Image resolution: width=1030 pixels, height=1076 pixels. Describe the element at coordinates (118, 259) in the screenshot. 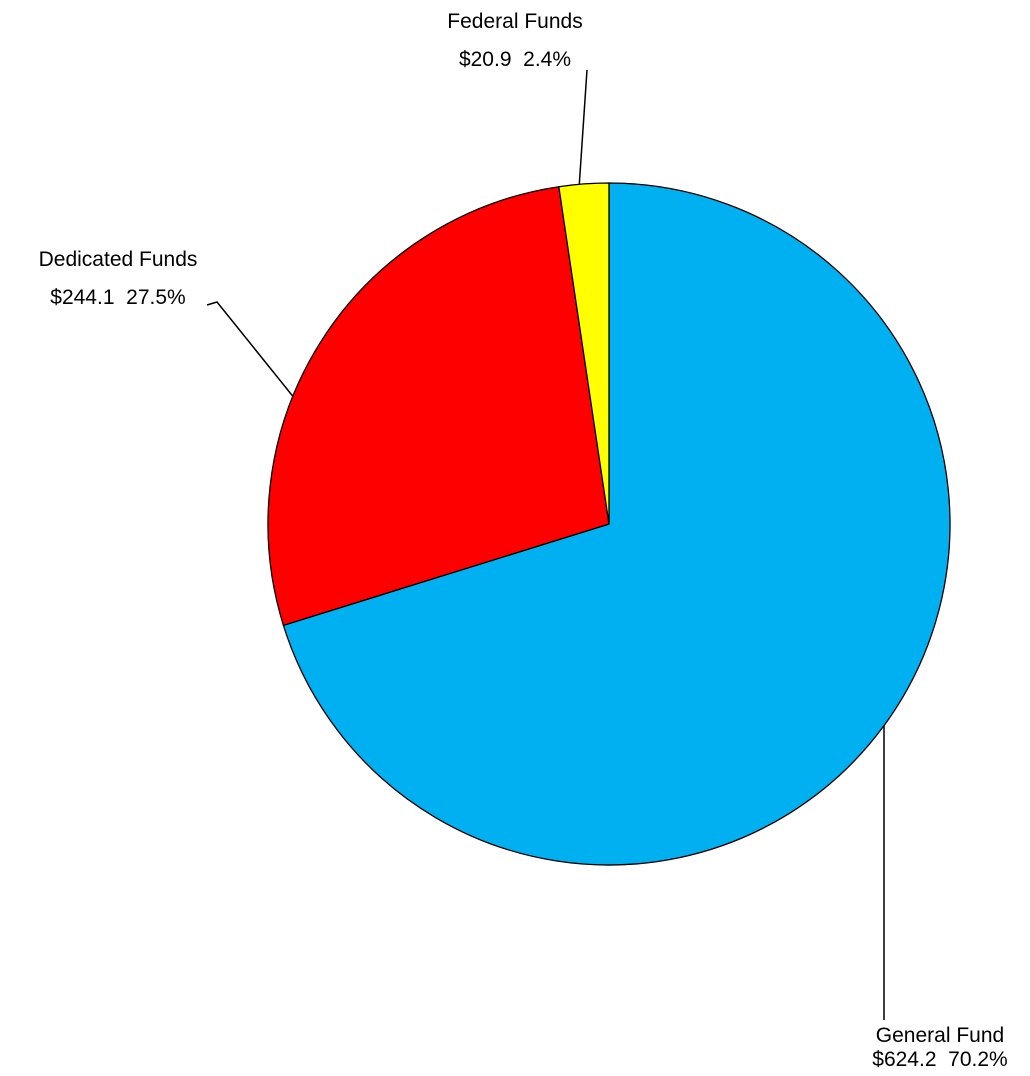

I see `slice-label-dedicated-funds: Dedicated Funds` at that location.